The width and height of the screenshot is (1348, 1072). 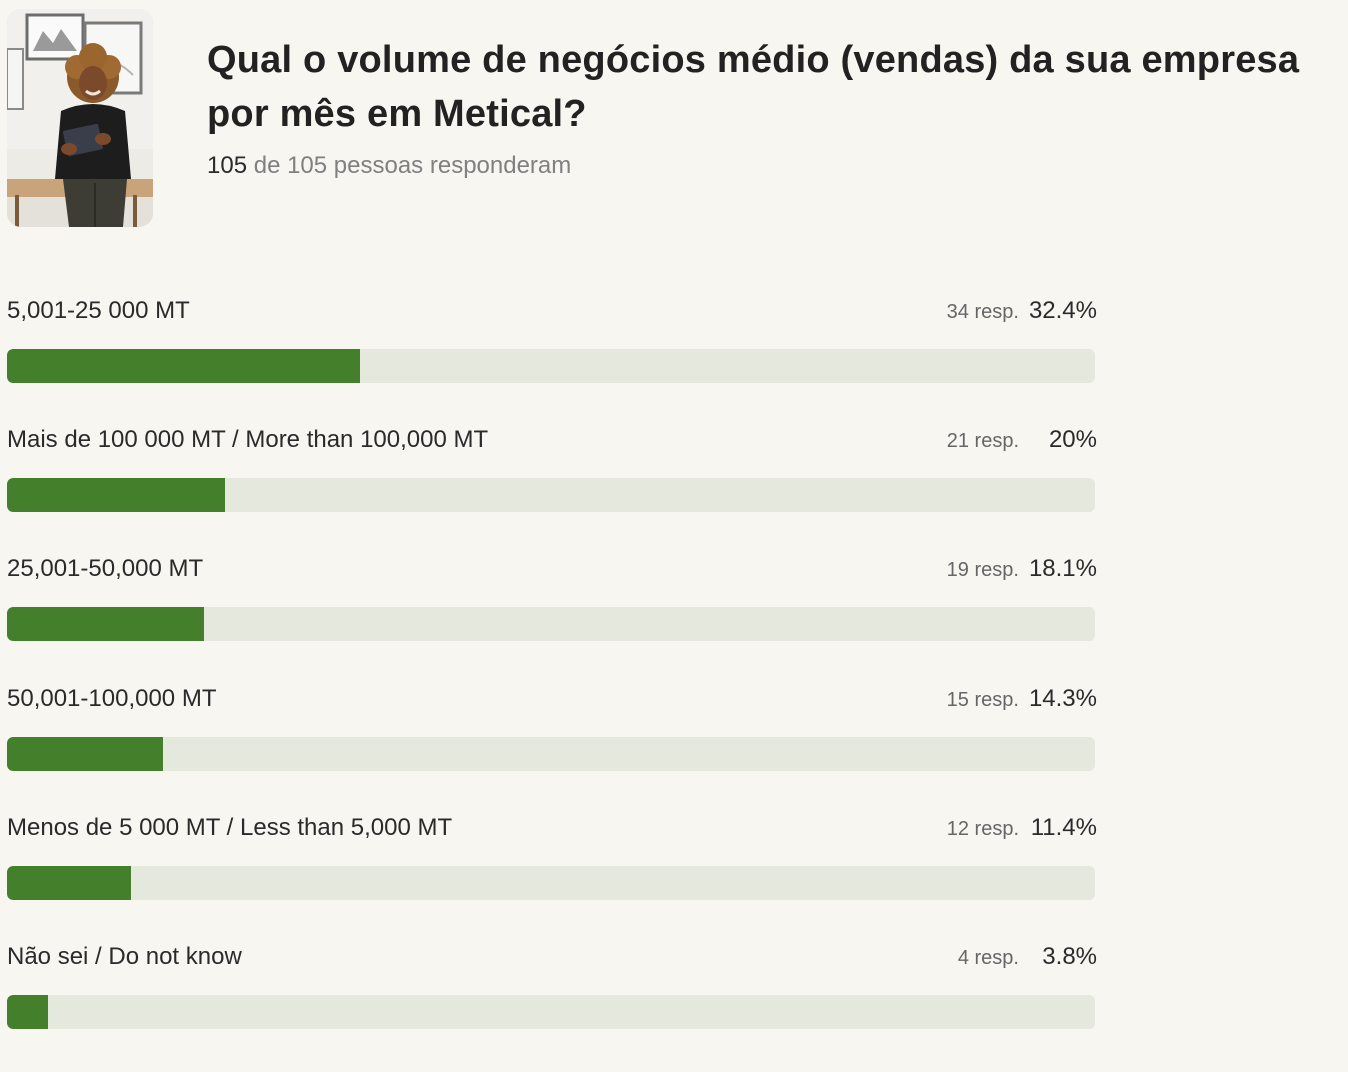 What do you see at coordinates (409, 165) in the screenshot?
I see `respondents-text: de 105 pessoas responderam` at bounding box center [409, 165].